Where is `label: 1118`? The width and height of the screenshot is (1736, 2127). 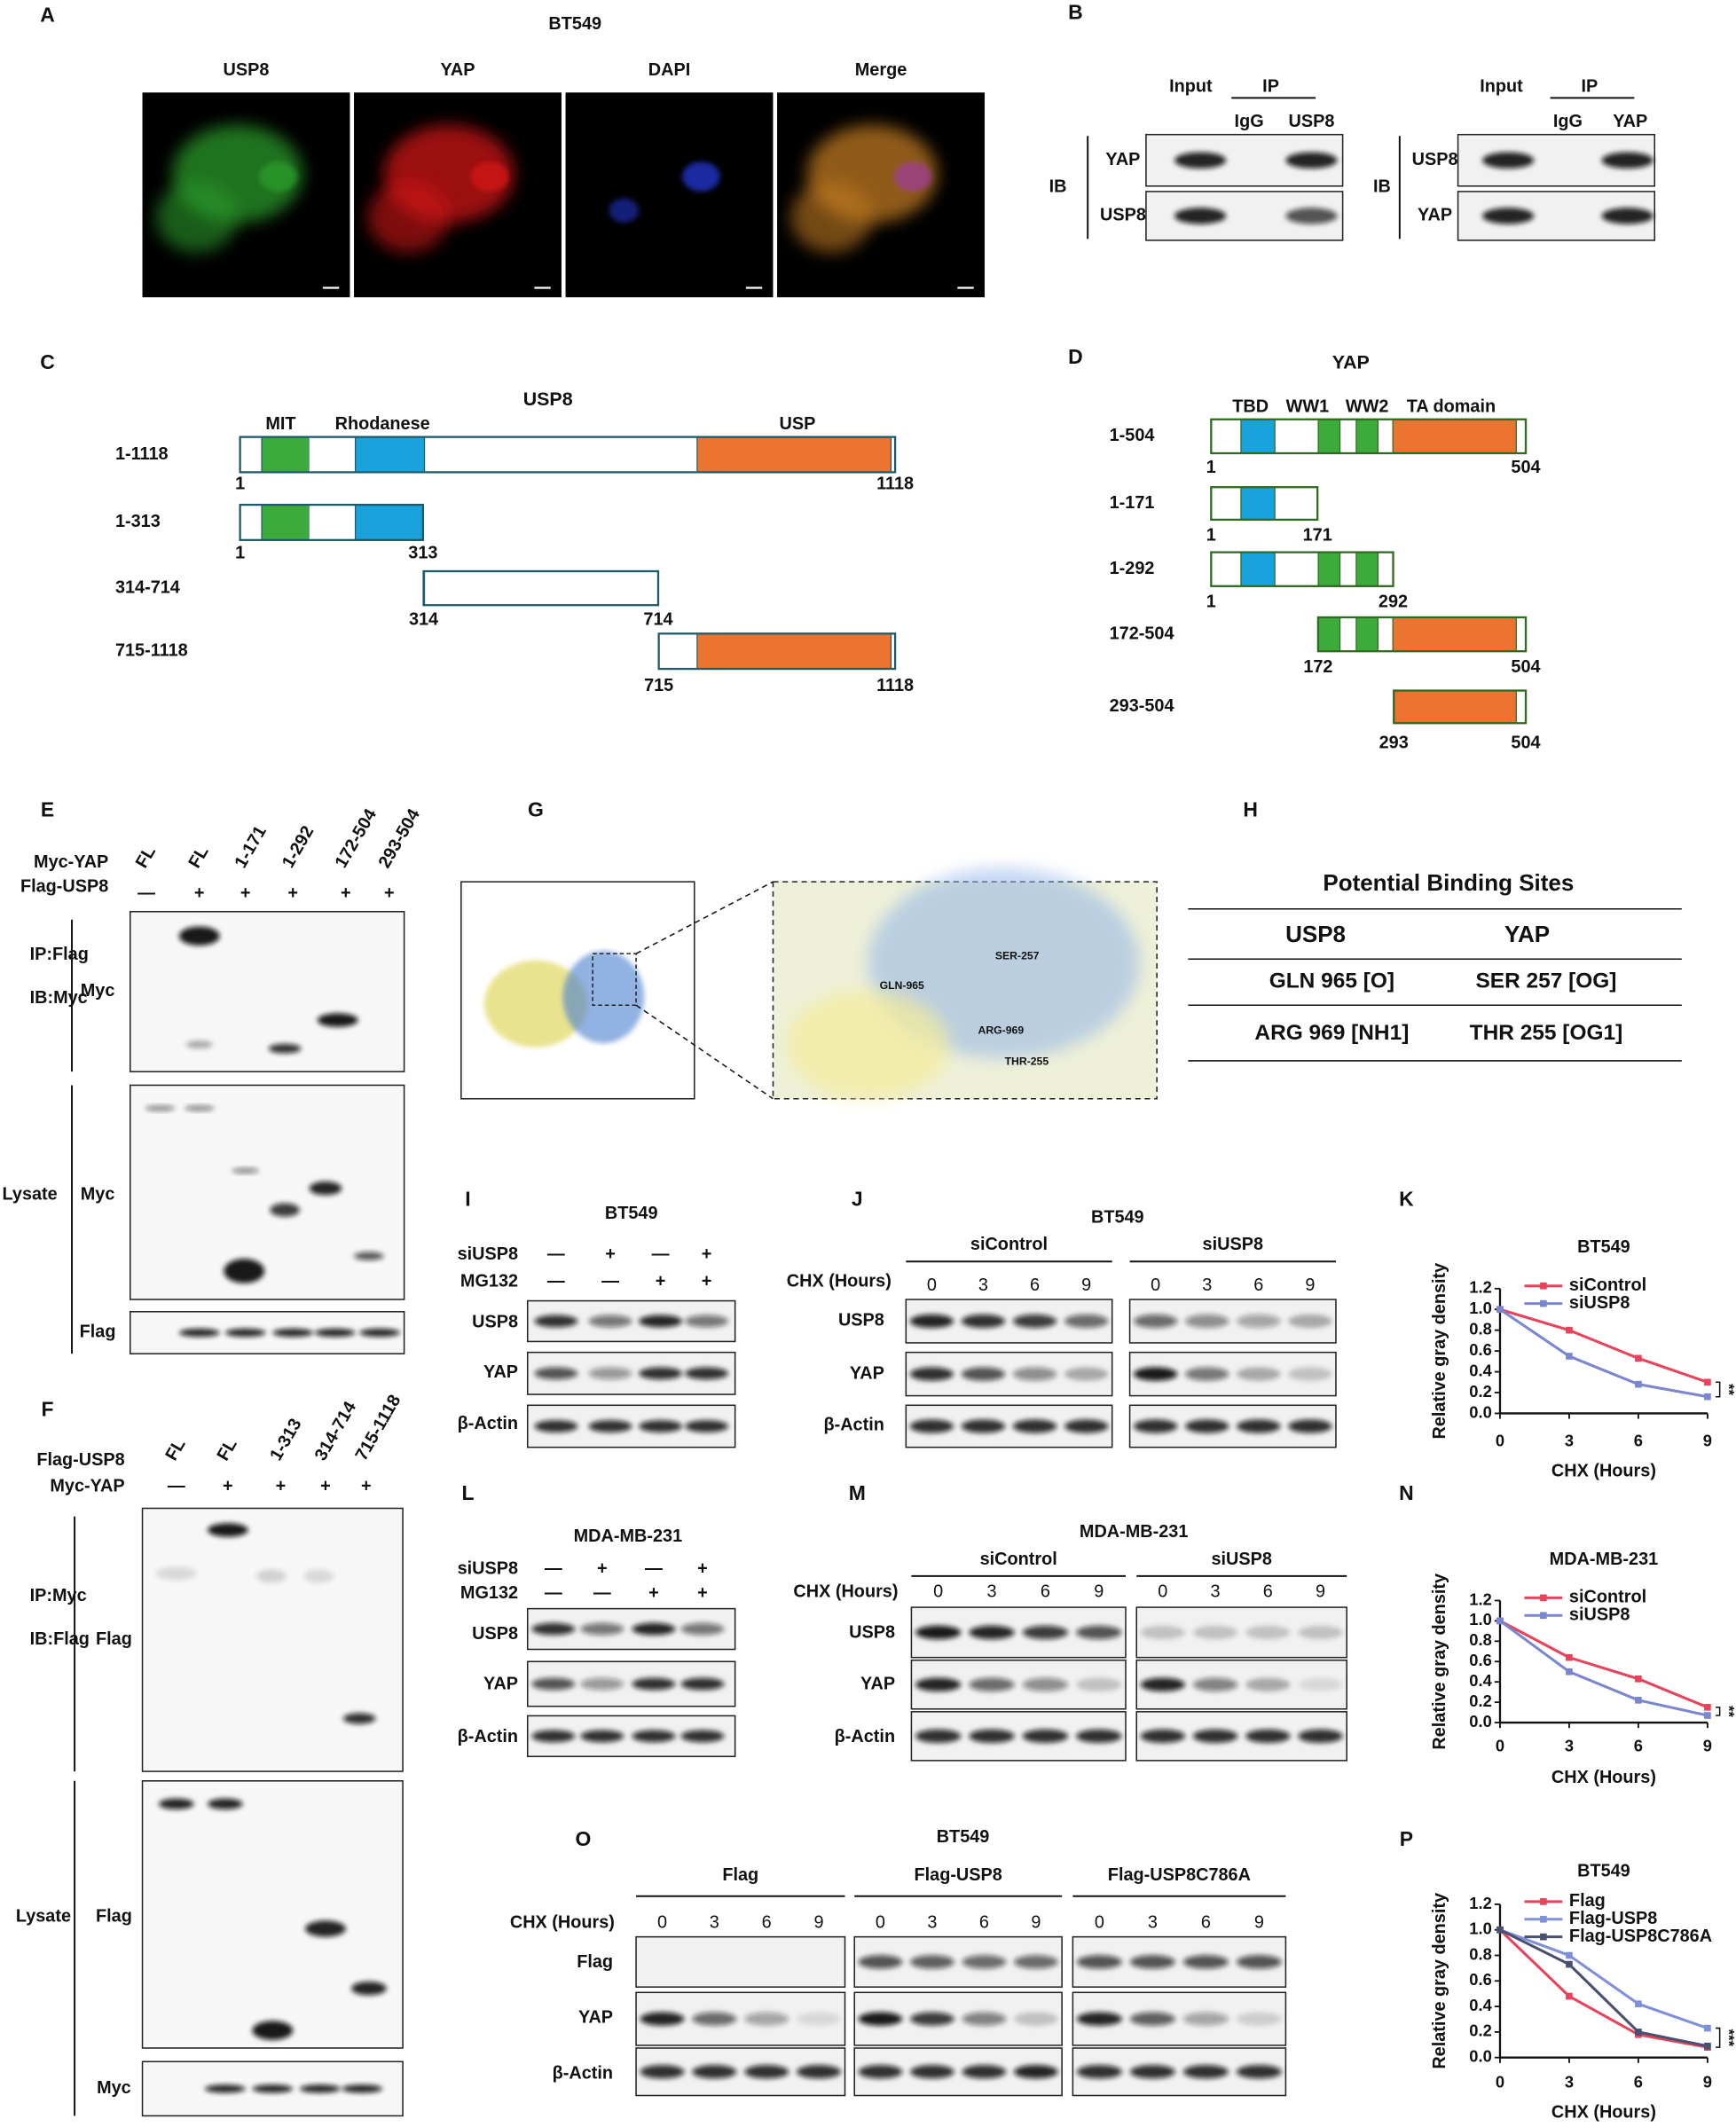 label: 1118 is located at coordinates (895, 685).